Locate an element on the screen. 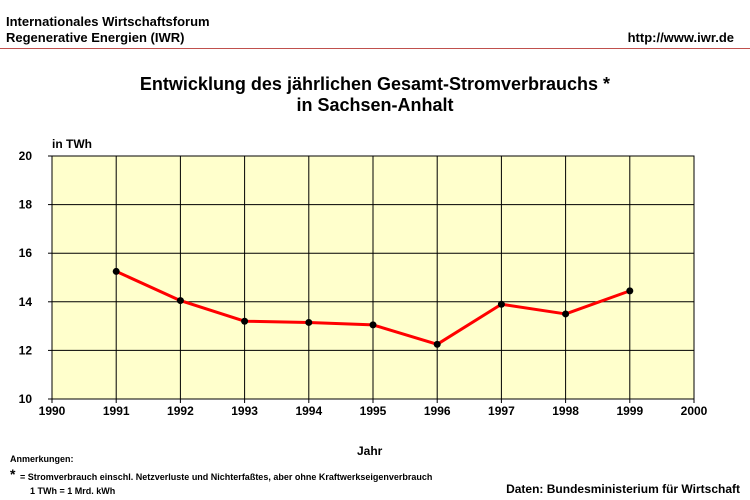 Image resolution: width=750 pixels, height=500 pixels. x-tick-label: 1991 is located at coordinates (116, 411).